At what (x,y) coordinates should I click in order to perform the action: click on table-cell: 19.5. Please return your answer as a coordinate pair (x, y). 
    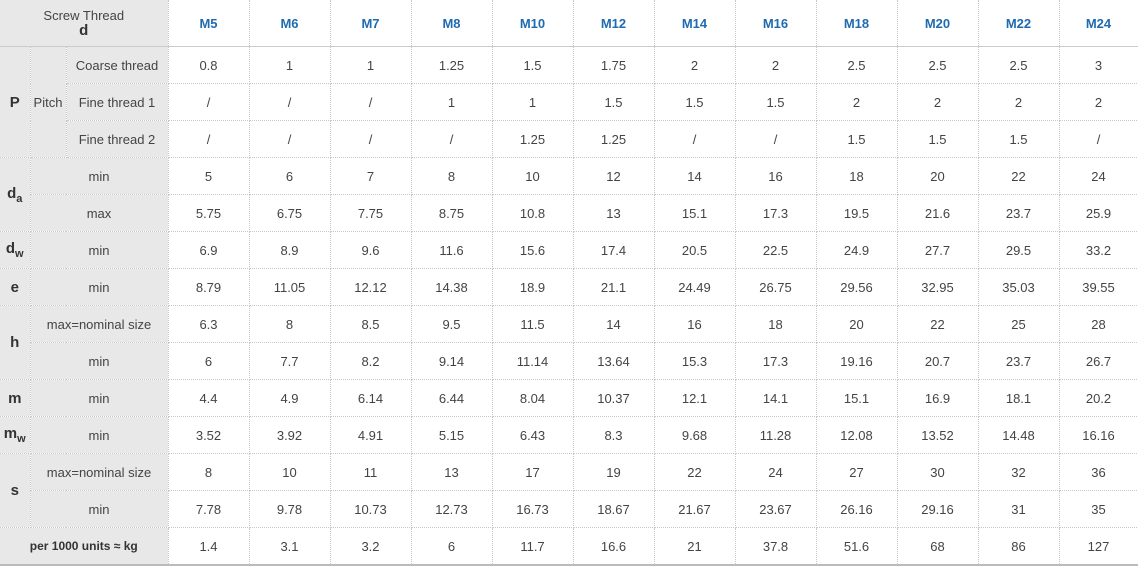
    Looking at the image, I should click on (857, 213).